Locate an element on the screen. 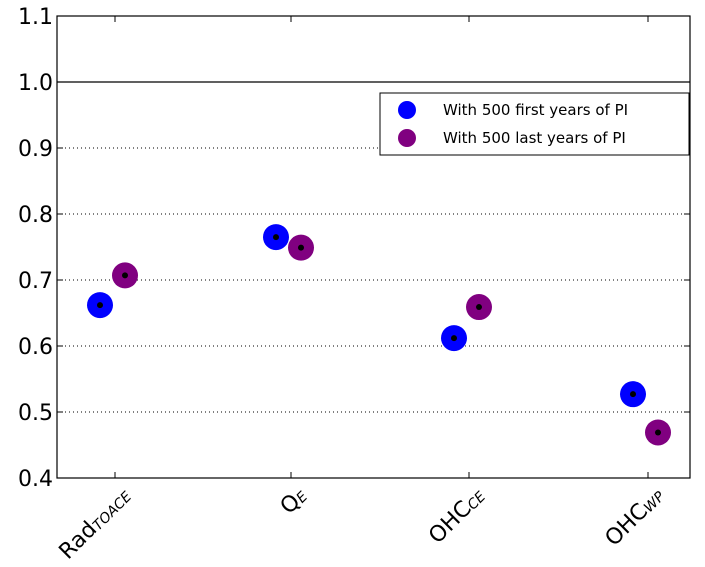 Image resolution: width=705 pixels, height=567 pixels. y-tick-label: 1.1 is located at coordinates (35, 17).